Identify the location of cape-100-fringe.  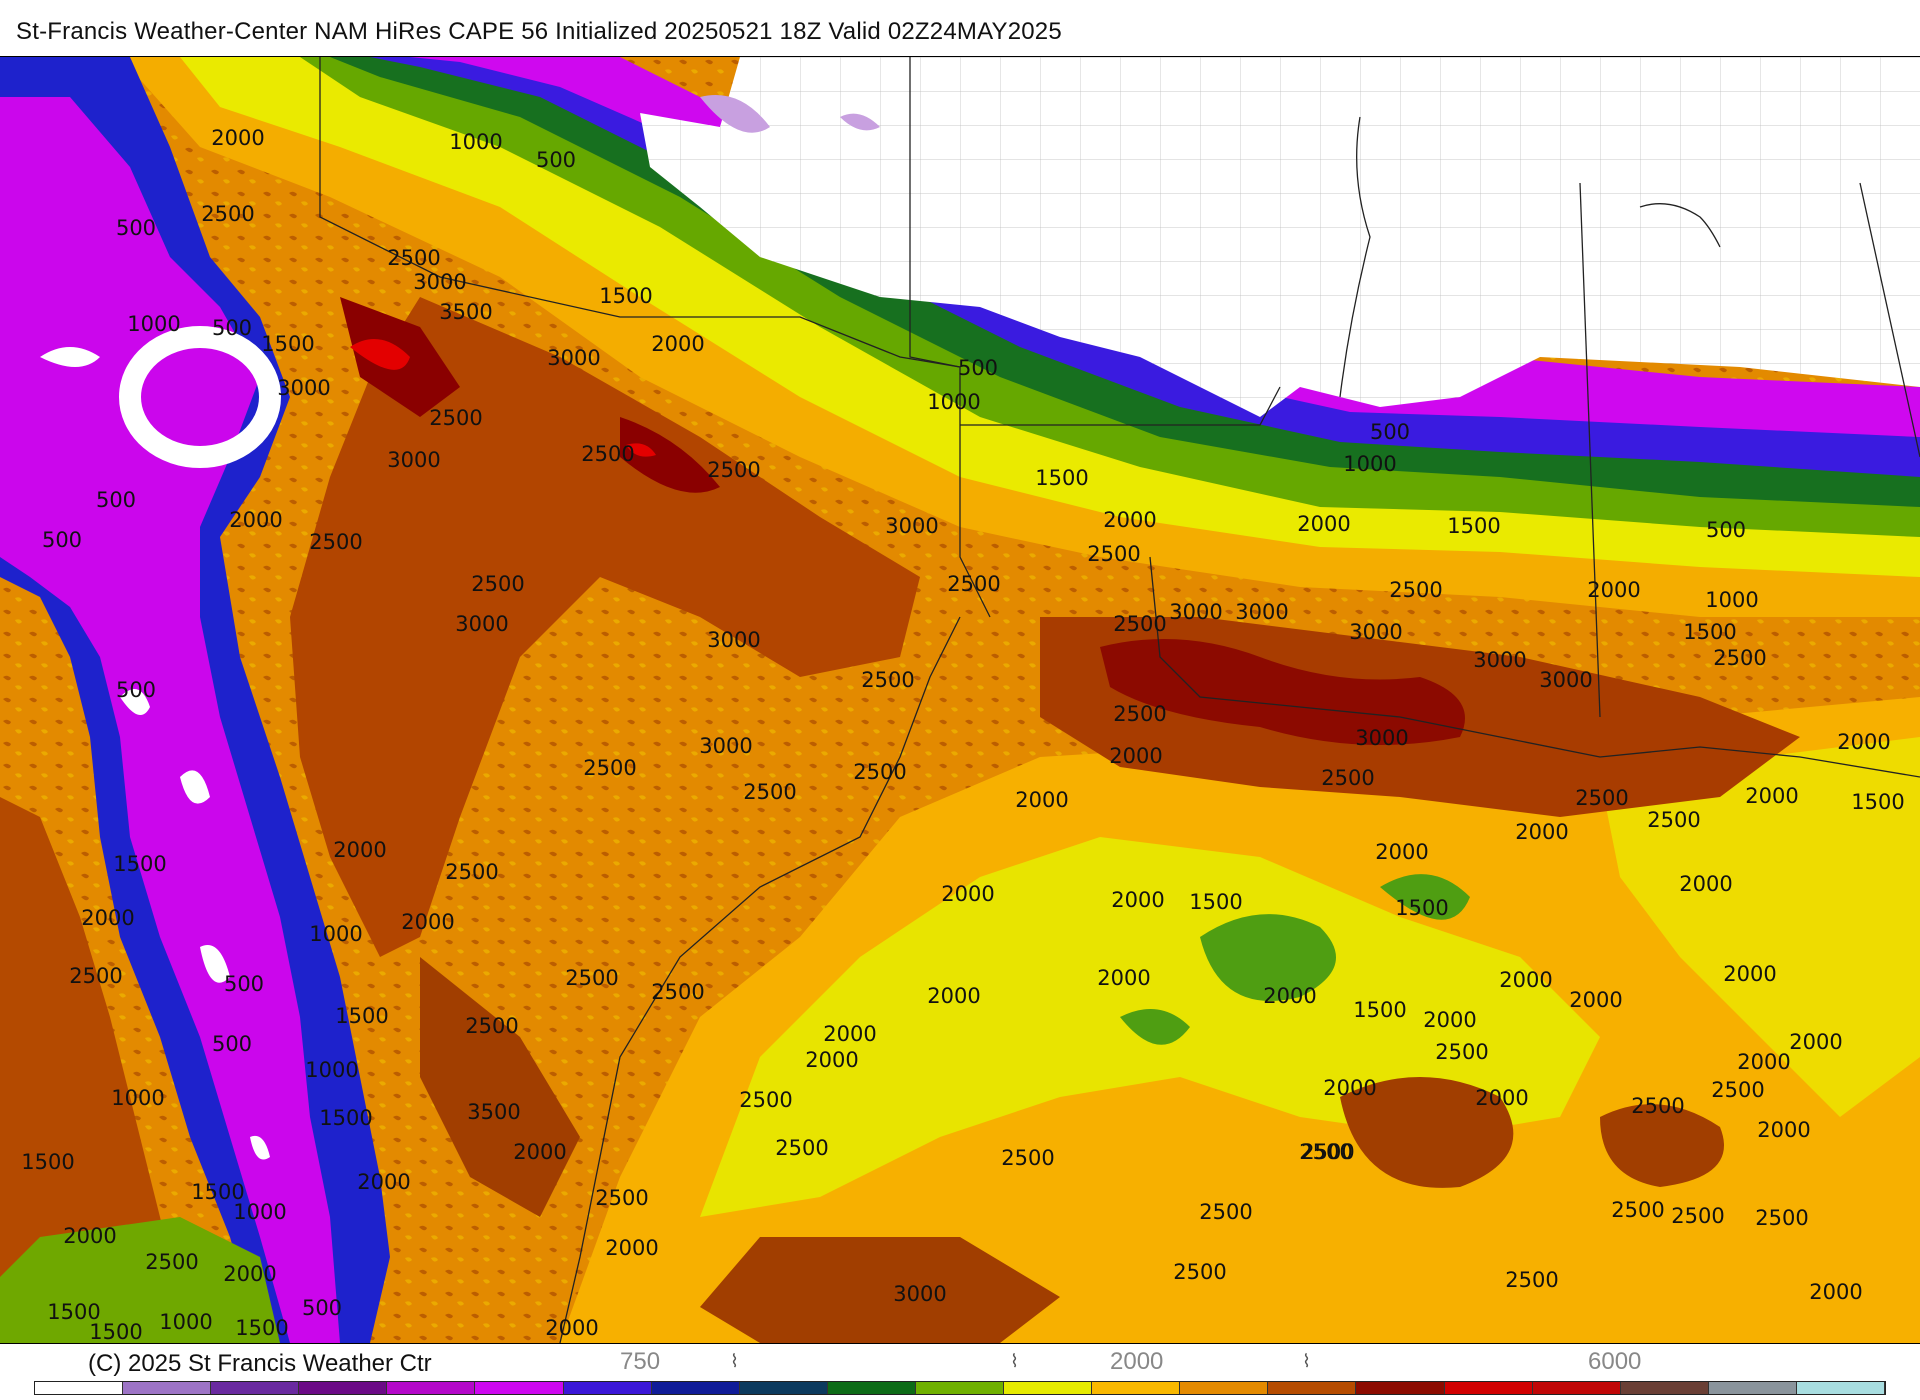
(790, 114).